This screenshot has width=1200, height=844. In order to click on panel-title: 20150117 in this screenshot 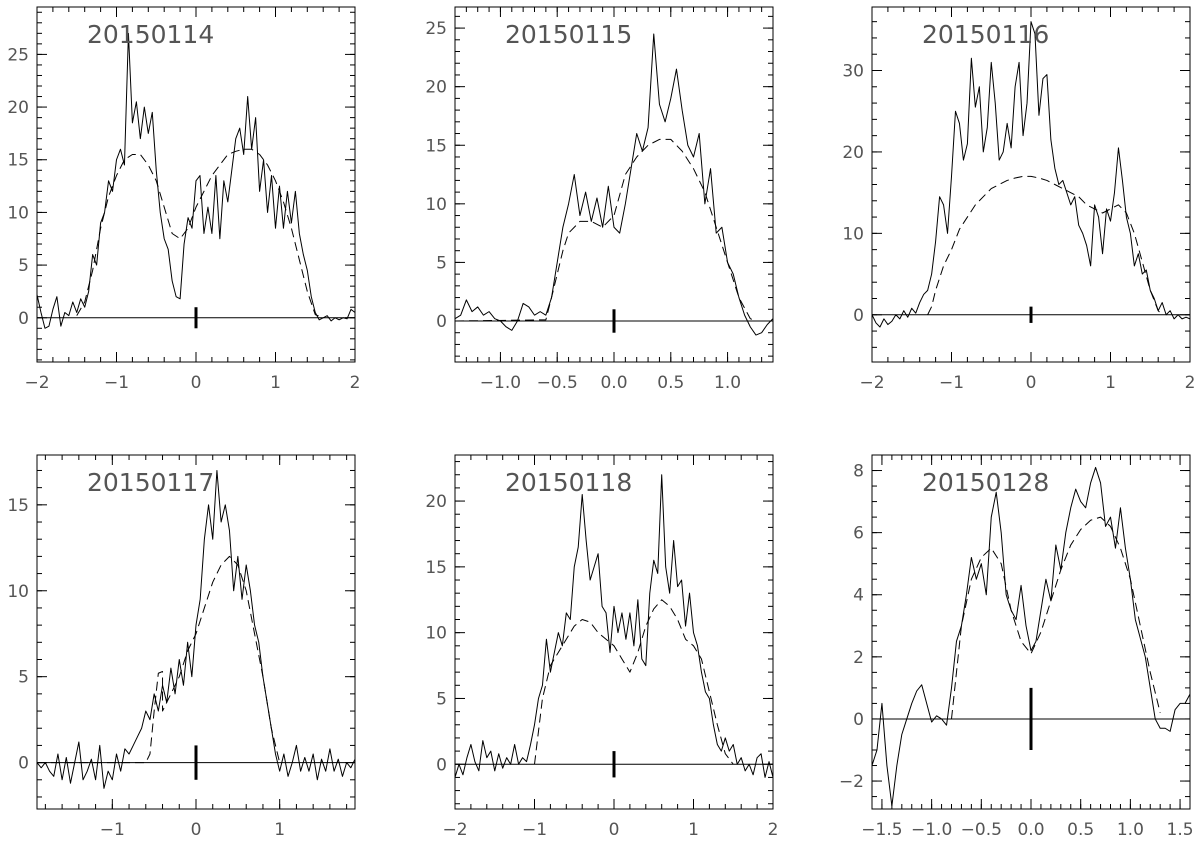, I will do `click(150, 482)`.